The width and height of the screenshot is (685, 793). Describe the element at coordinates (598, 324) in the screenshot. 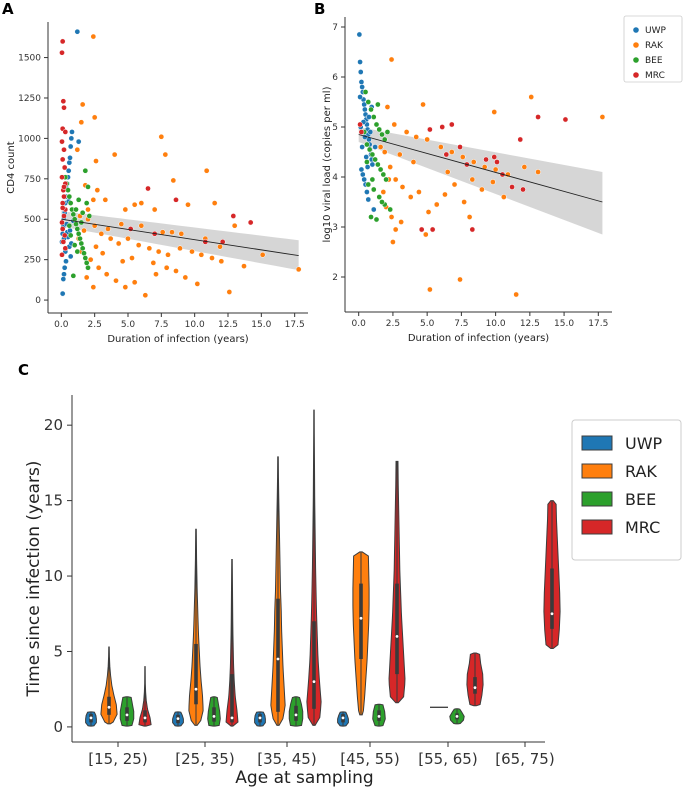

I see `x-tick-label: 17.5` at that location.